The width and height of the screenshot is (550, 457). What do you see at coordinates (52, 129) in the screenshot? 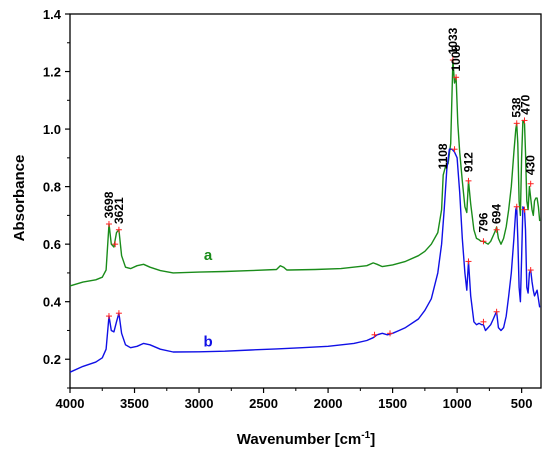
I see `y-tick-label: 1.0` at bounding box center [52, 129].